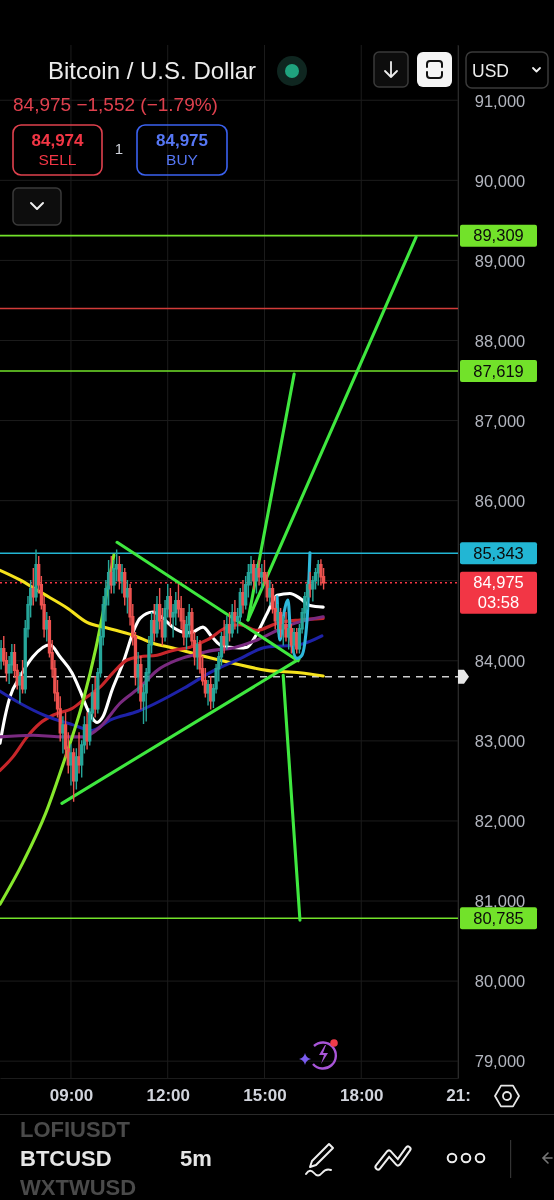  I want to click on annotation: 1, so click(119, 149).